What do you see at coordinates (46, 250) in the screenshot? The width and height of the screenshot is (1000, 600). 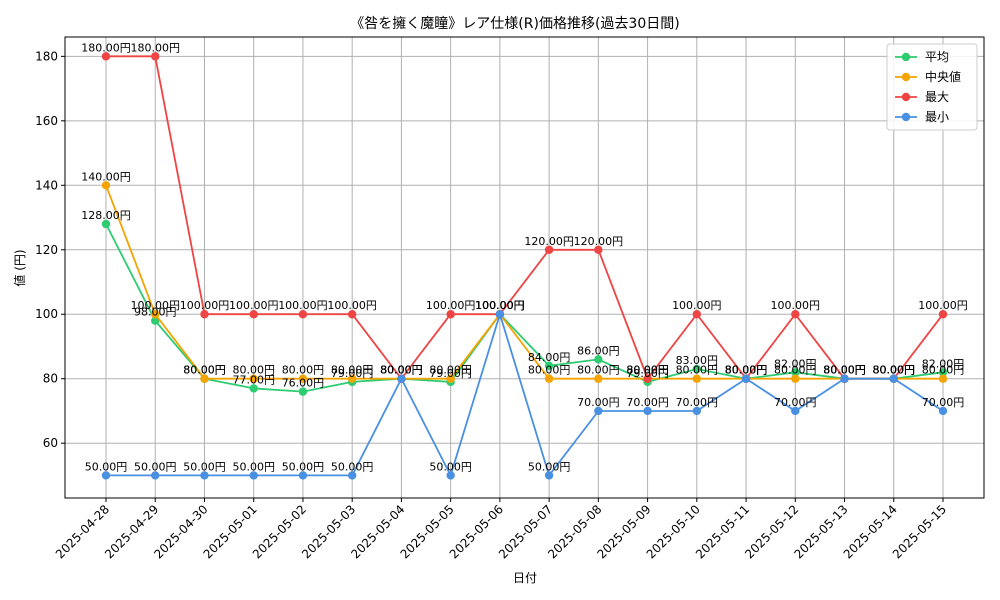 I see `y-tick-label: 120` at bounding box center [46, 250].